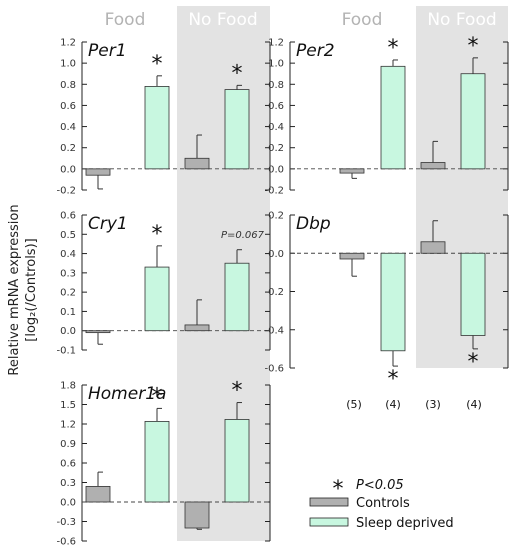 Image resolution: width=521 pixels, height=550 pixels. What do you see at coordinates (243, 235) in the screenshot?
I see `p-value-note: P=0.067` at bounding box center [243, 235].